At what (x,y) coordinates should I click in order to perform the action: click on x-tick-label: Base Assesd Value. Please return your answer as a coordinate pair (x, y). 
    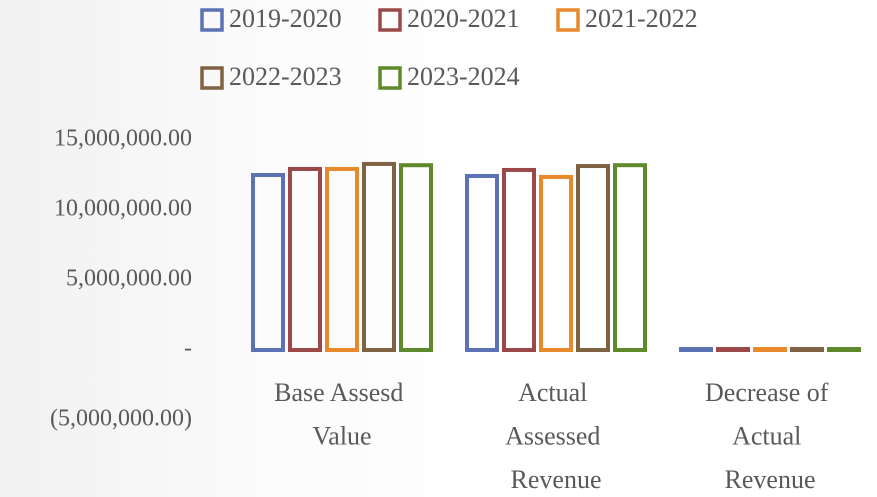
    Looking at the image, I should click on (342, 414).